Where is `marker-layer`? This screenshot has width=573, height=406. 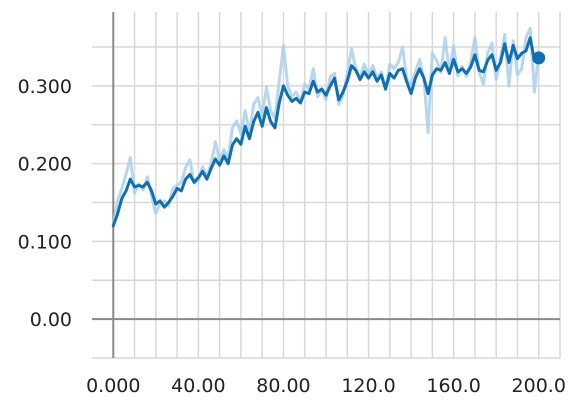 marker-layer is located at coordinates (539, 58).